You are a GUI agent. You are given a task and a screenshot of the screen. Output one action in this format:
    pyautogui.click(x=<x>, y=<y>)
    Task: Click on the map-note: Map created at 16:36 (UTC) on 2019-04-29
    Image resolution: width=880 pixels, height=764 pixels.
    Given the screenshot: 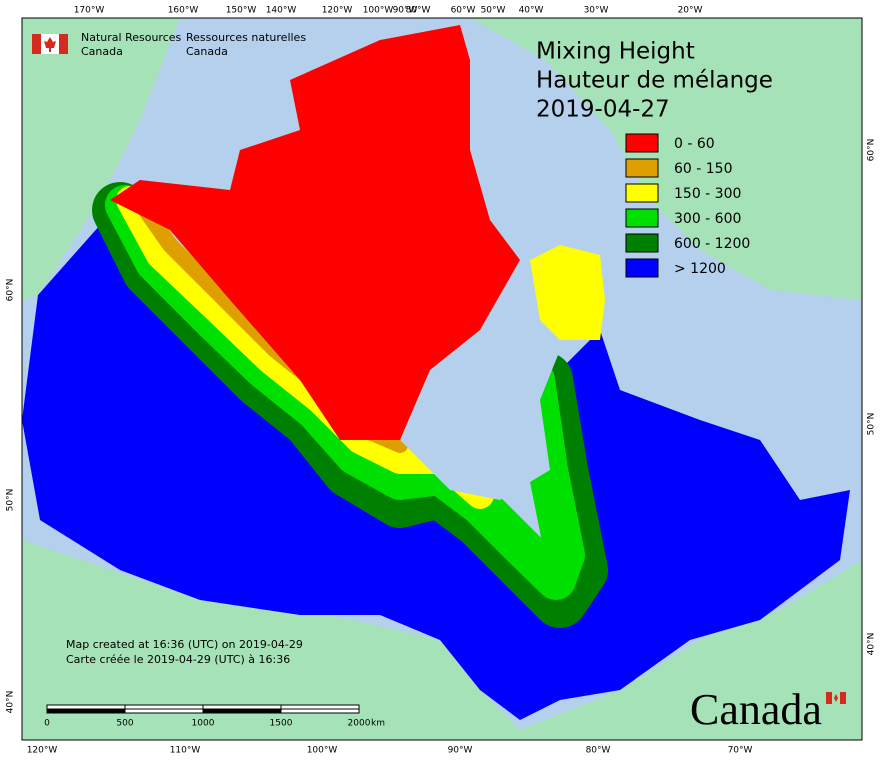 What is the action you would take?
    pyautogui.click(x=184, y=644)
    